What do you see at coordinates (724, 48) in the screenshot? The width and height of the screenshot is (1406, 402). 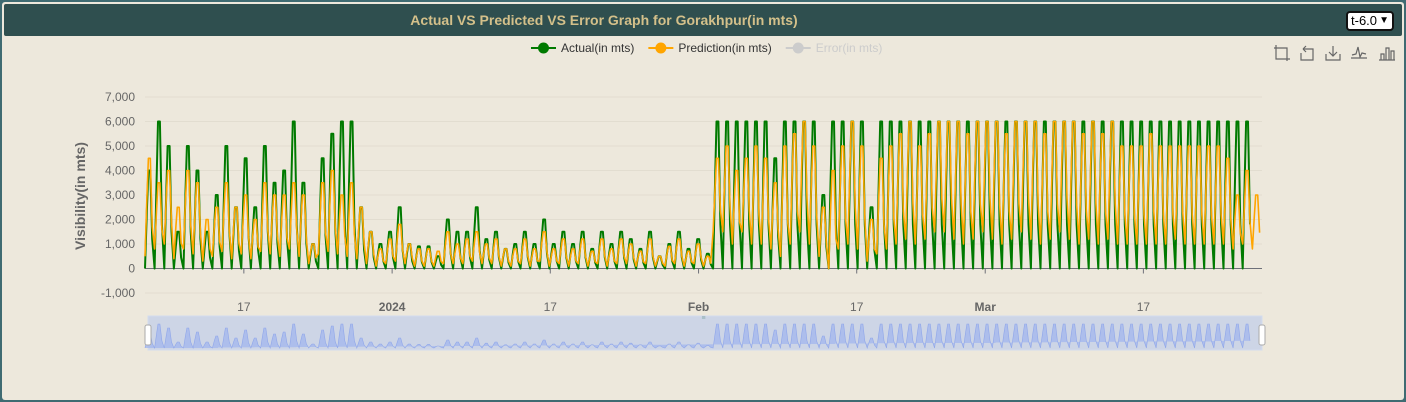 I see `legend-label: Prediction(in mts)` at bounding box center [724, 48].